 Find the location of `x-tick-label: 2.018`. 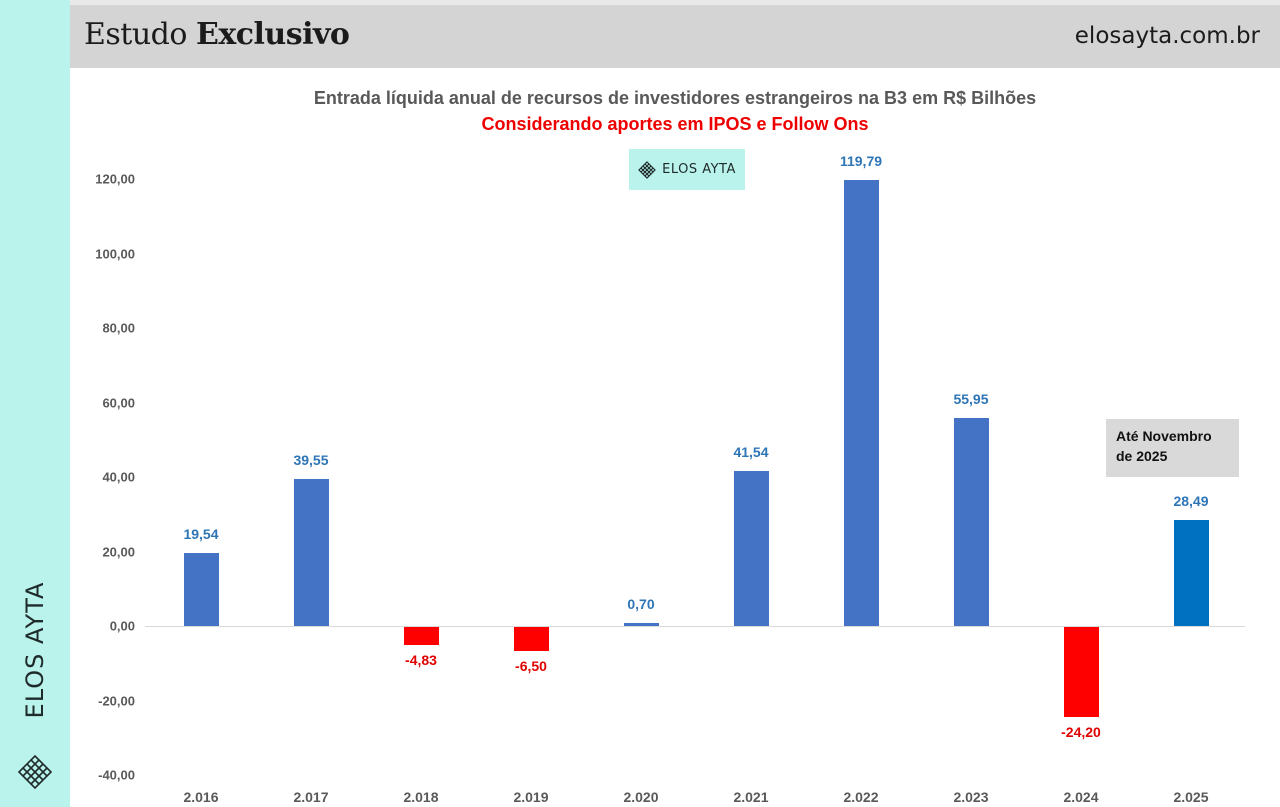

x-tick-label: 2.018 is located at coordinates (421, 797).